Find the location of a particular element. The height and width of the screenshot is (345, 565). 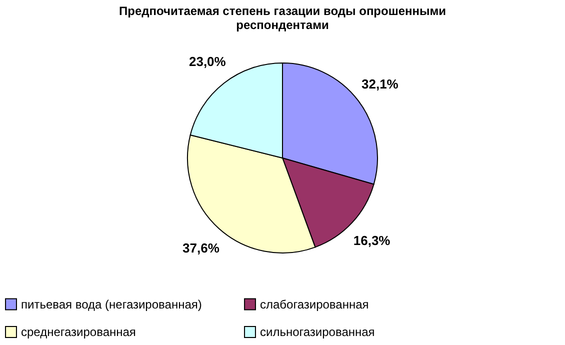

data-label: 16,3% is located at coordinates (372, 240).